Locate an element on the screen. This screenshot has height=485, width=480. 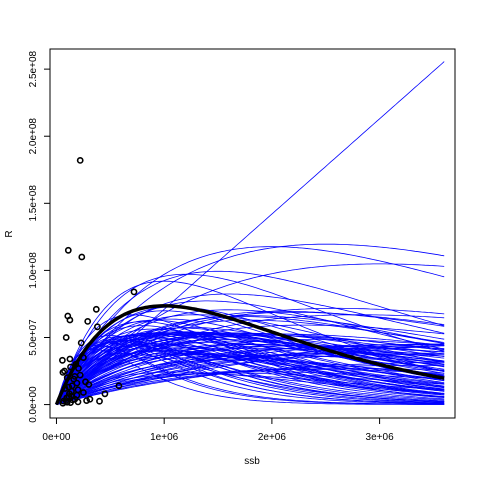
y-tick-label: 2.0e+08 is located at coordinates (33, 136).